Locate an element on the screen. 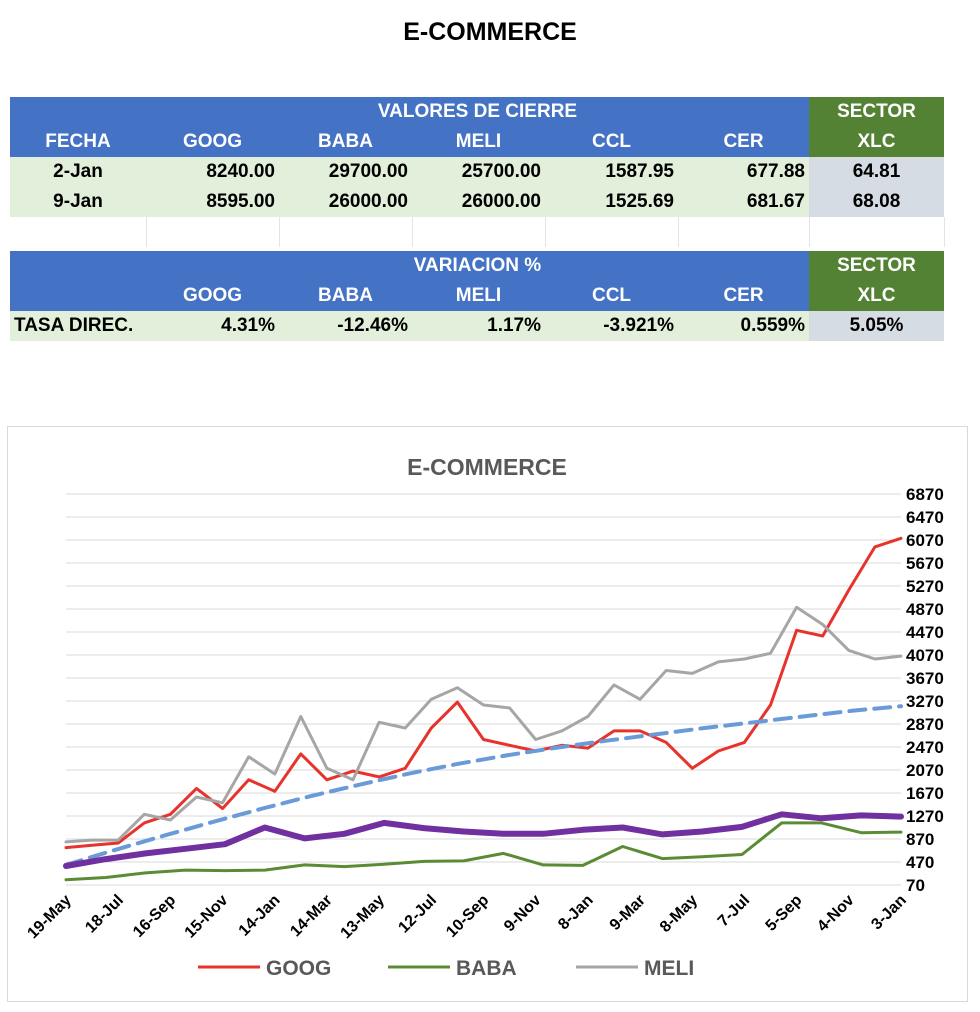 The width and height of the screenshot is (980, 1012). y-tick-label: 3270 is located at coordinates (925, 701).